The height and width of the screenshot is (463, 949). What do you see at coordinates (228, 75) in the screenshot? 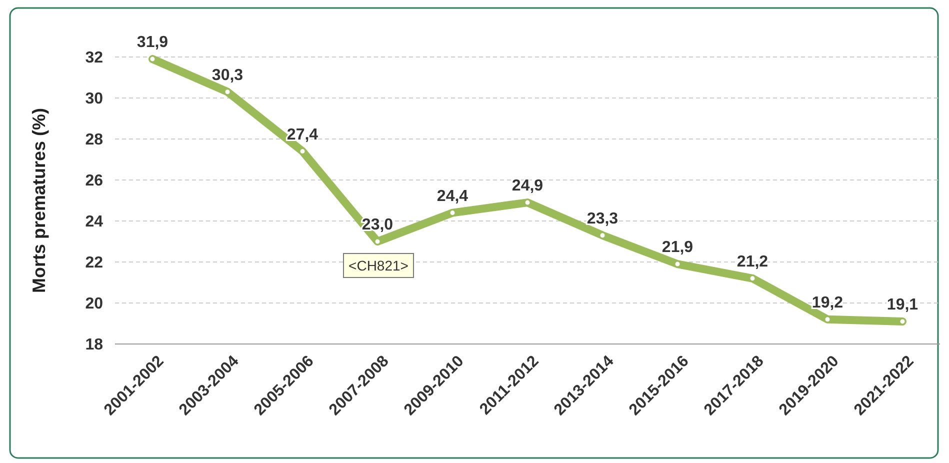
I see `data-label: 30,3` at bounding box center [228, 75].